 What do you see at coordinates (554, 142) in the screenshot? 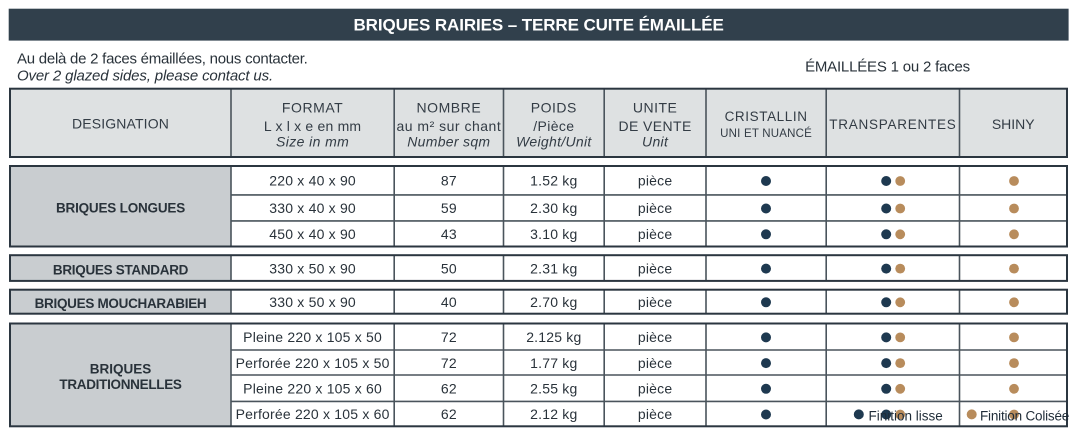
I see `svg-text: Weight/Unit` at bounding box center [554, 142].